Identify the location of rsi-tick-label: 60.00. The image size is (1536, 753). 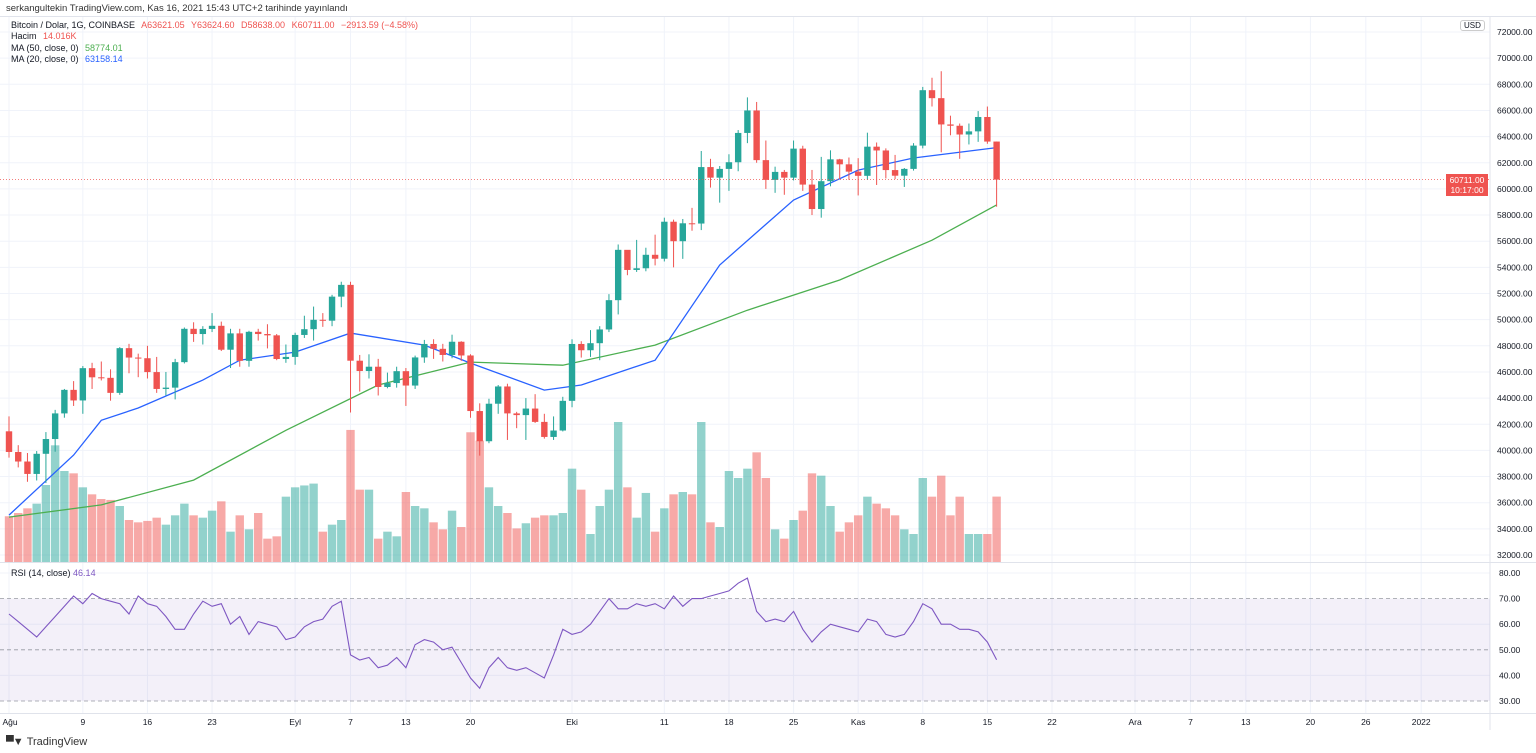
(1510, 624).